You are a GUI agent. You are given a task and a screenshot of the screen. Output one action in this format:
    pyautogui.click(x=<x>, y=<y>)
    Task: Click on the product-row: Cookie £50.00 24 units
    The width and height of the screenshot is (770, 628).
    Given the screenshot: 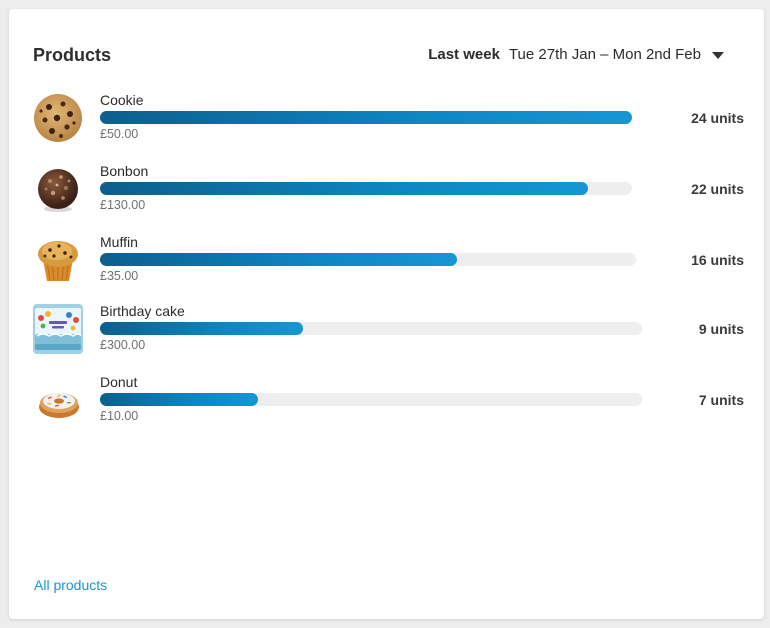 What is the action you would take?
    pyautogui.click(x=388, y=120)
    